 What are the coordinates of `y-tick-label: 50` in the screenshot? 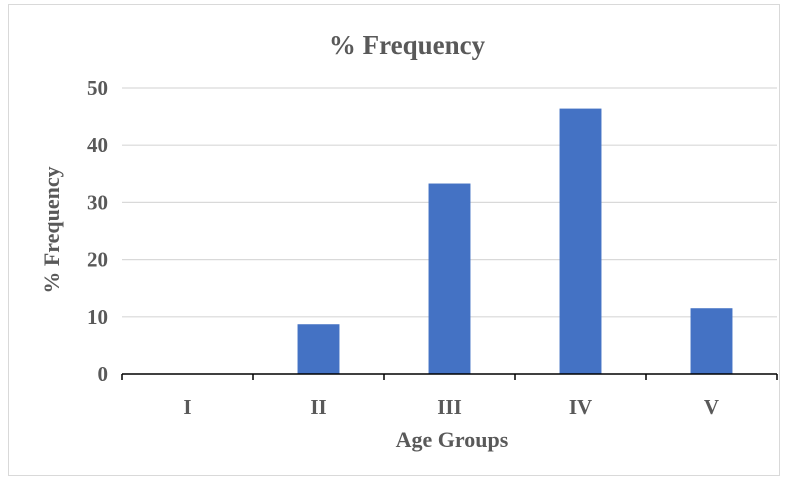 It's located at (97, 88).